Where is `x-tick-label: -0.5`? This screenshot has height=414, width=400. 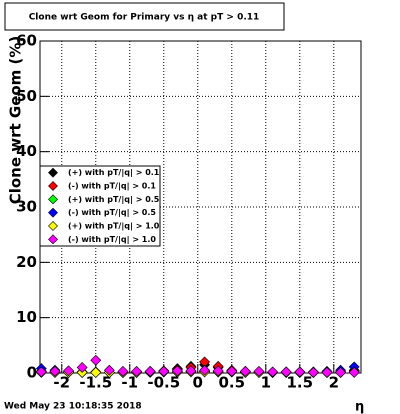
x-tick-label: -0.5 is located at coordinates (163, 383).